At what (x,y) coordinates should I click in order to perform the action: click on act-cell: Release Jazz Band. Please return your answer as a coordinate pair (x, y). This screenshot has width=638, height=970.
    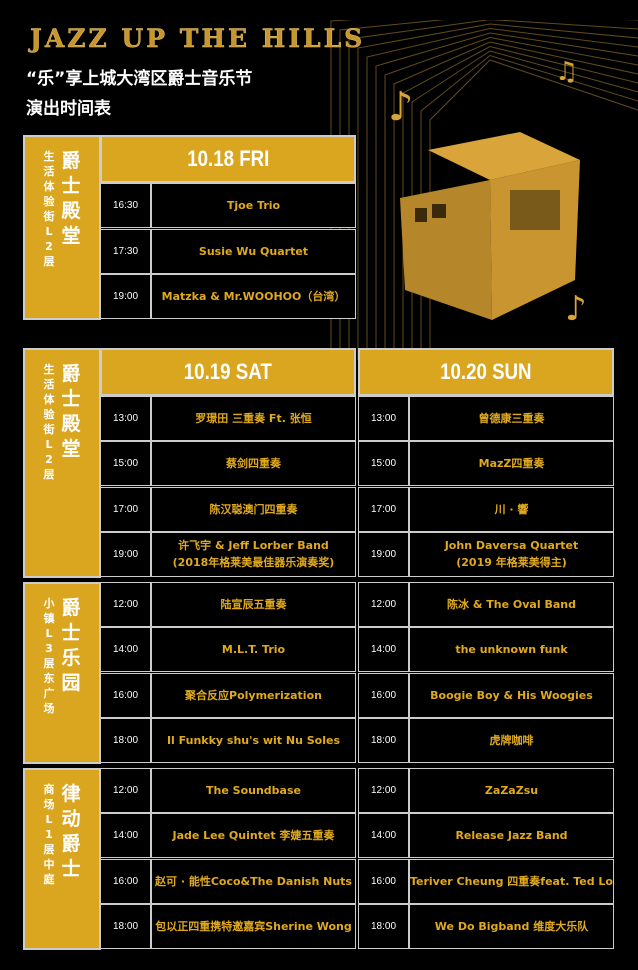
    Looking at the image, I should click on (511, 835).